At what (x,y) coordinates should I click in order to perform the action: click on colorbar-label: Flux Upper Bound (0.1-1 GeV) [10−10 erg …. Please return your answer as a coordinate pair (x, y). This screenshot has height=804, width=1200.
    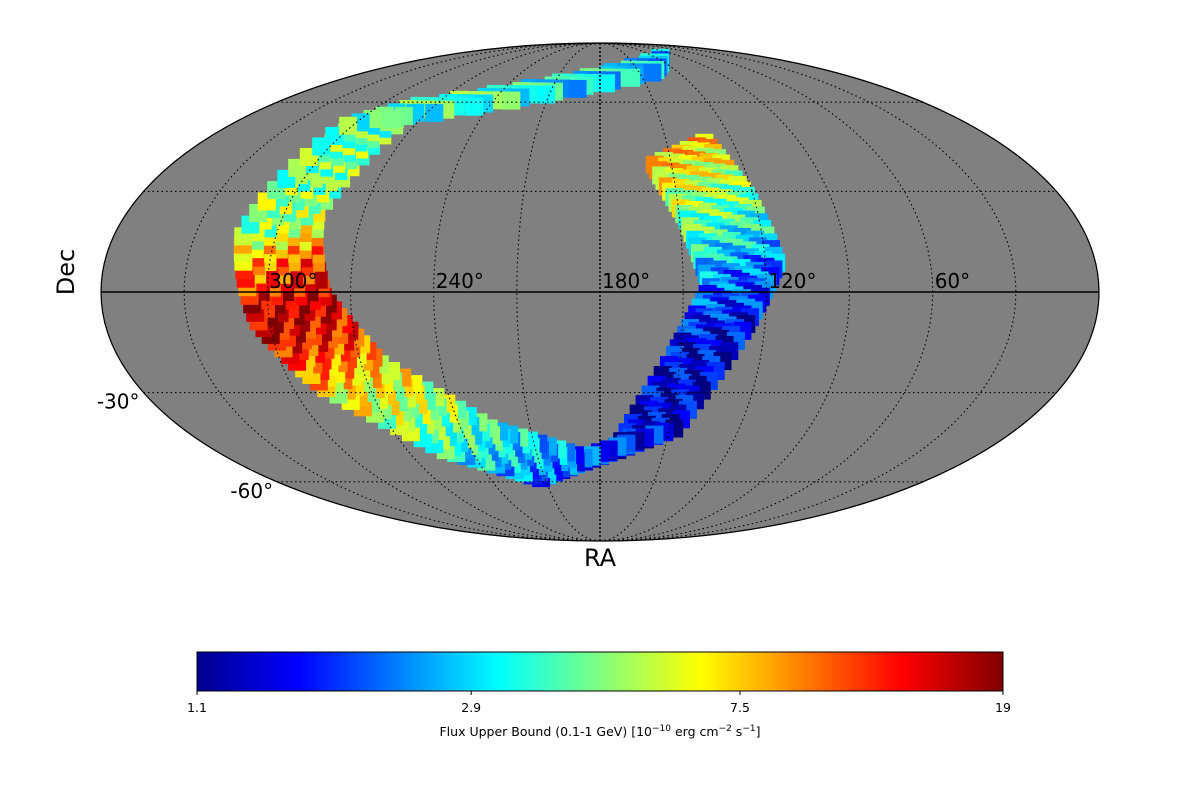
    Looking at the image, I should click on (599, 731).